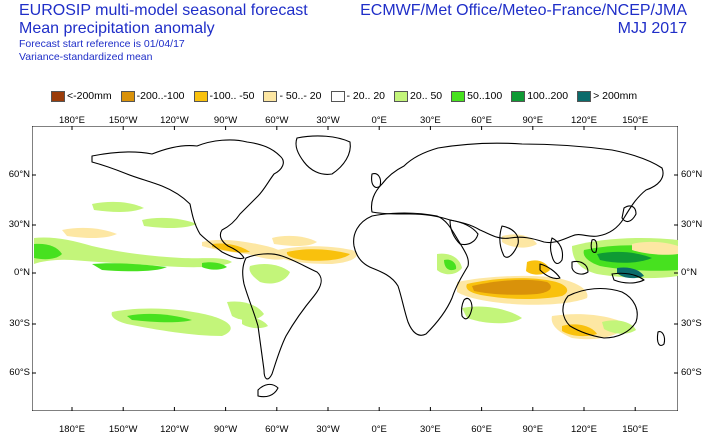 The height and width of the screenshot is (439, 705). What do you see at coordinates (652, 28) in the screenshot?
I see `season-title: MJJ 2017` at bounding box center [652, 28].